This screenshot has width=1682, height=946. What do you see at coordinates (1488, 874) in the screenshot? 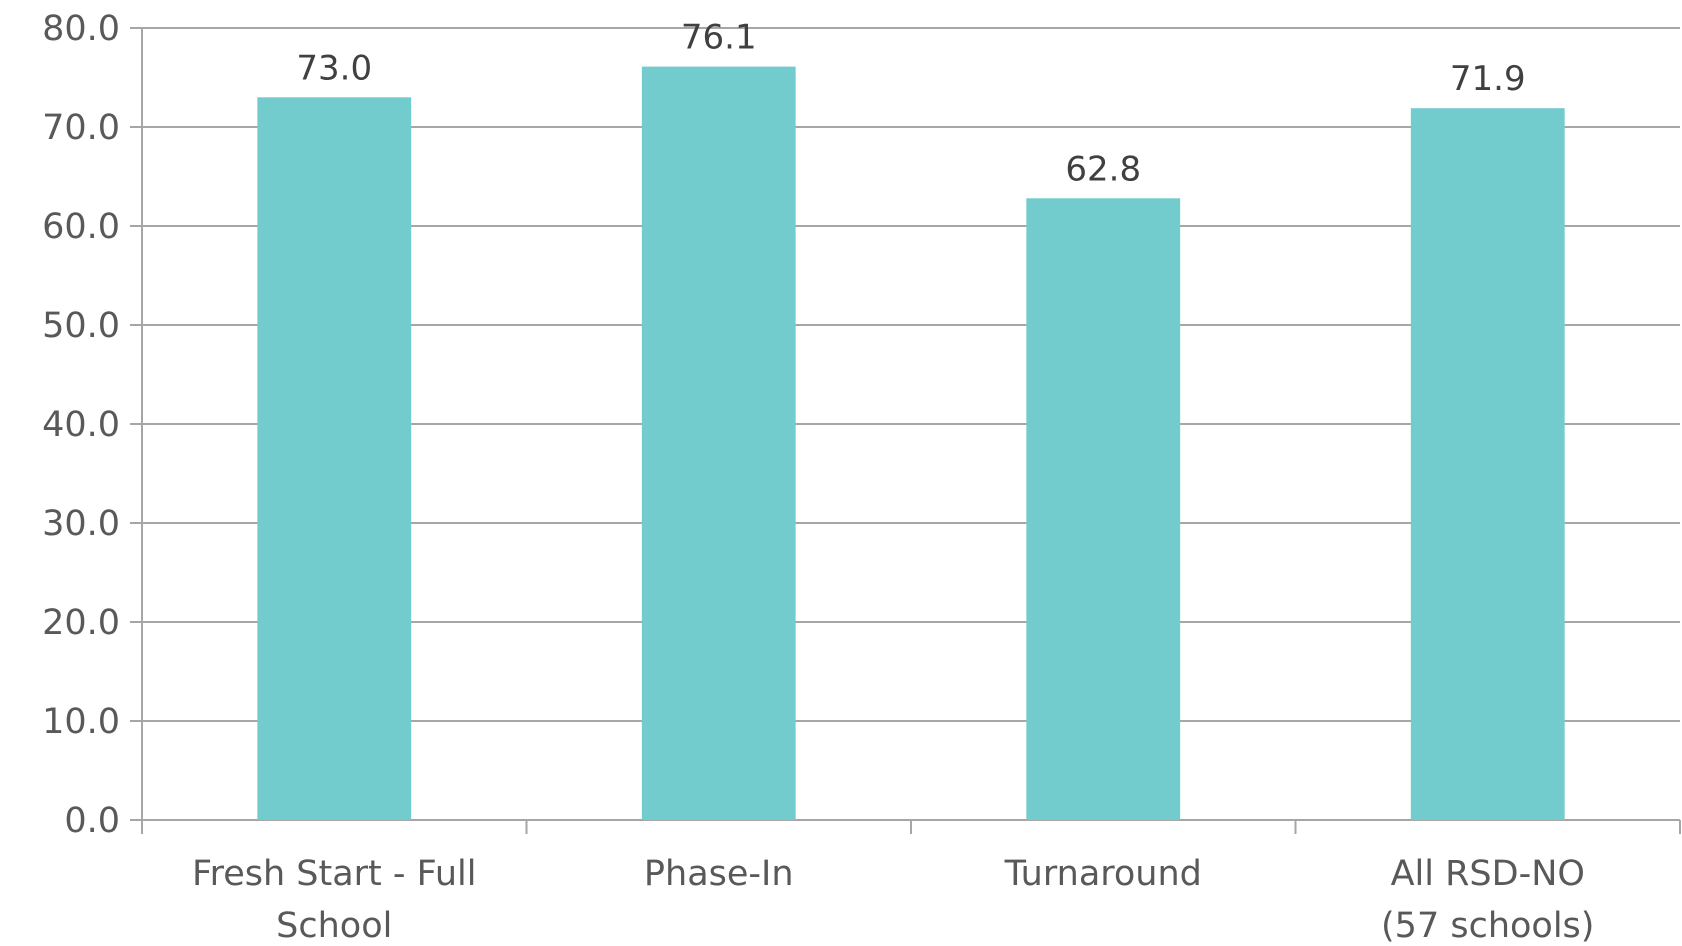
I see `category-label: All RSD-NO` at bounding box center [1488, 874].